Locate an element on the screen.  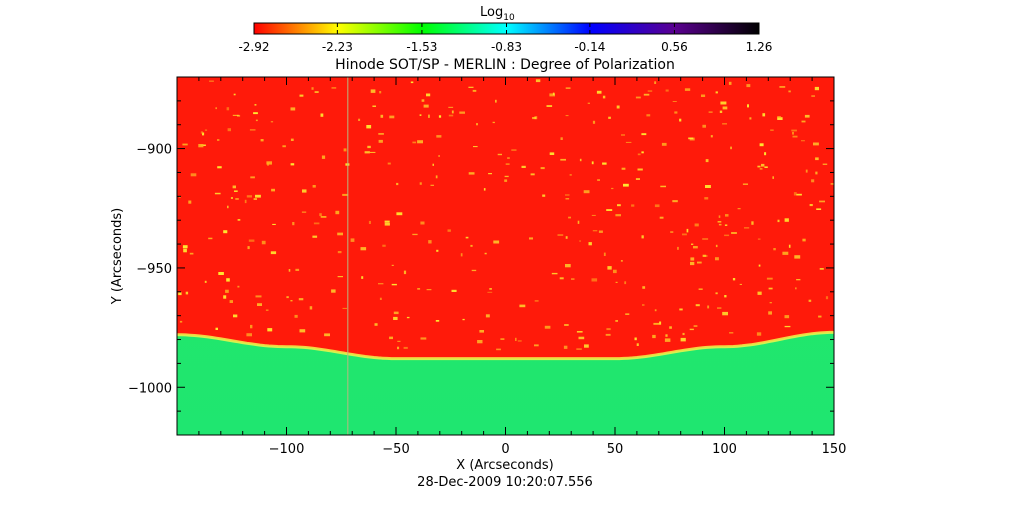
x-tick-label: 0 is located at coordinates (505, 449).